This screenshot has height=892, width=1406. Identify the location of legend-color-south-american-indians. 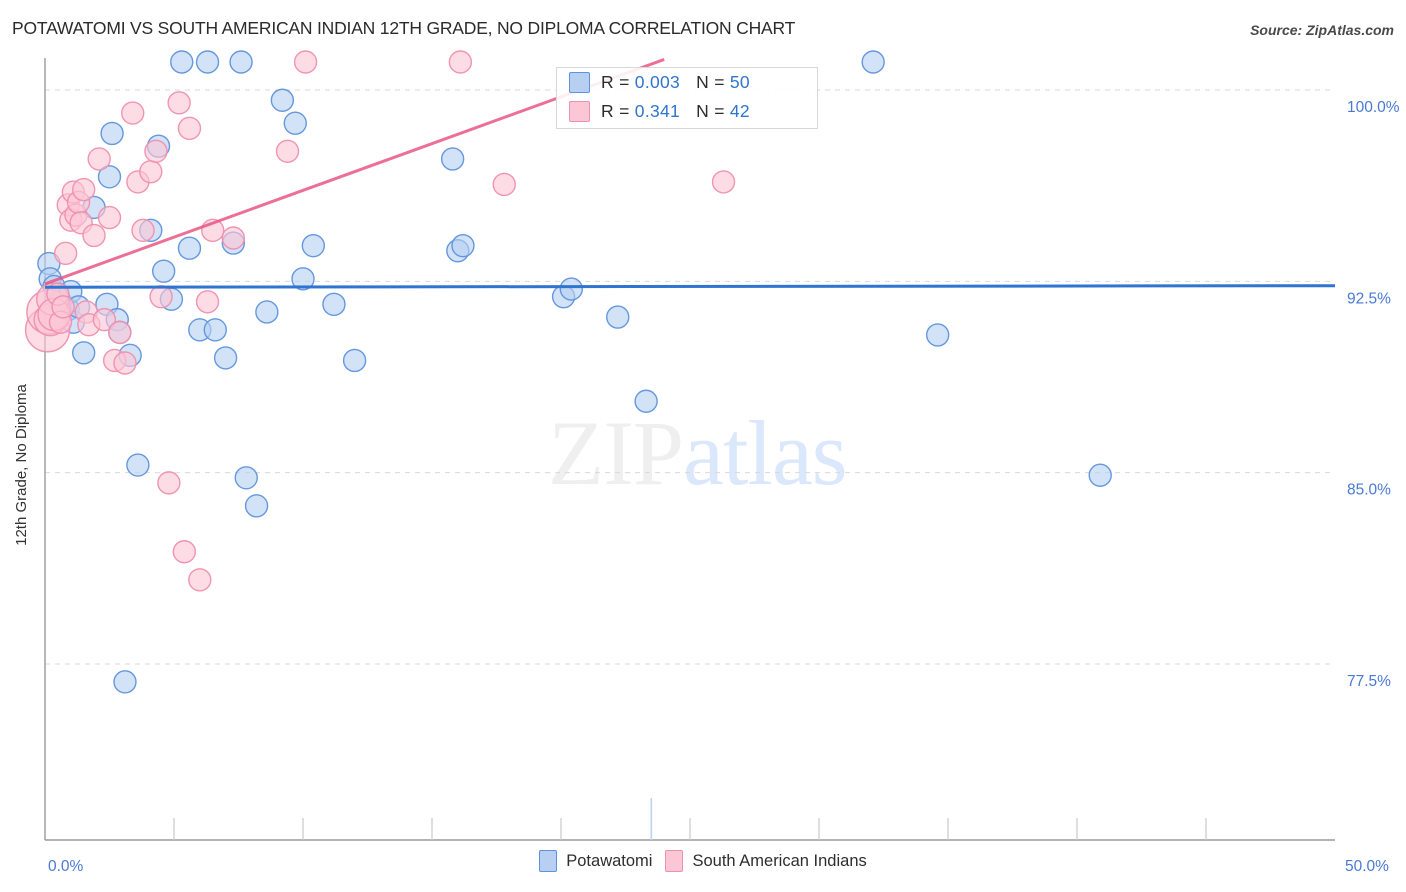
(674, 861).